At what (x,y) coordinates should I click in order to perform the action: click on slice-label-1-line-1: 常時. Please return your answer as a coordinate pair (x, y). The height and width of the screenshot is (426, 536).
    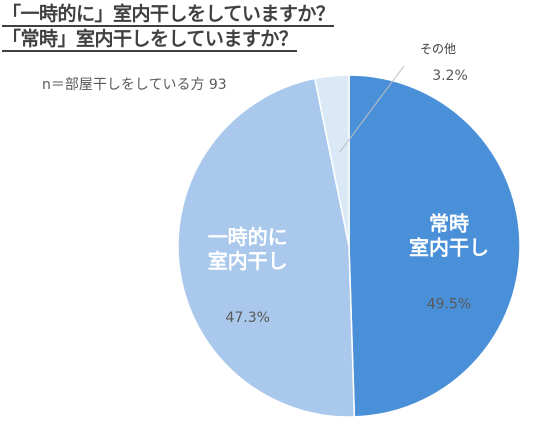
    Looking at the image, I should click on (449, 223).